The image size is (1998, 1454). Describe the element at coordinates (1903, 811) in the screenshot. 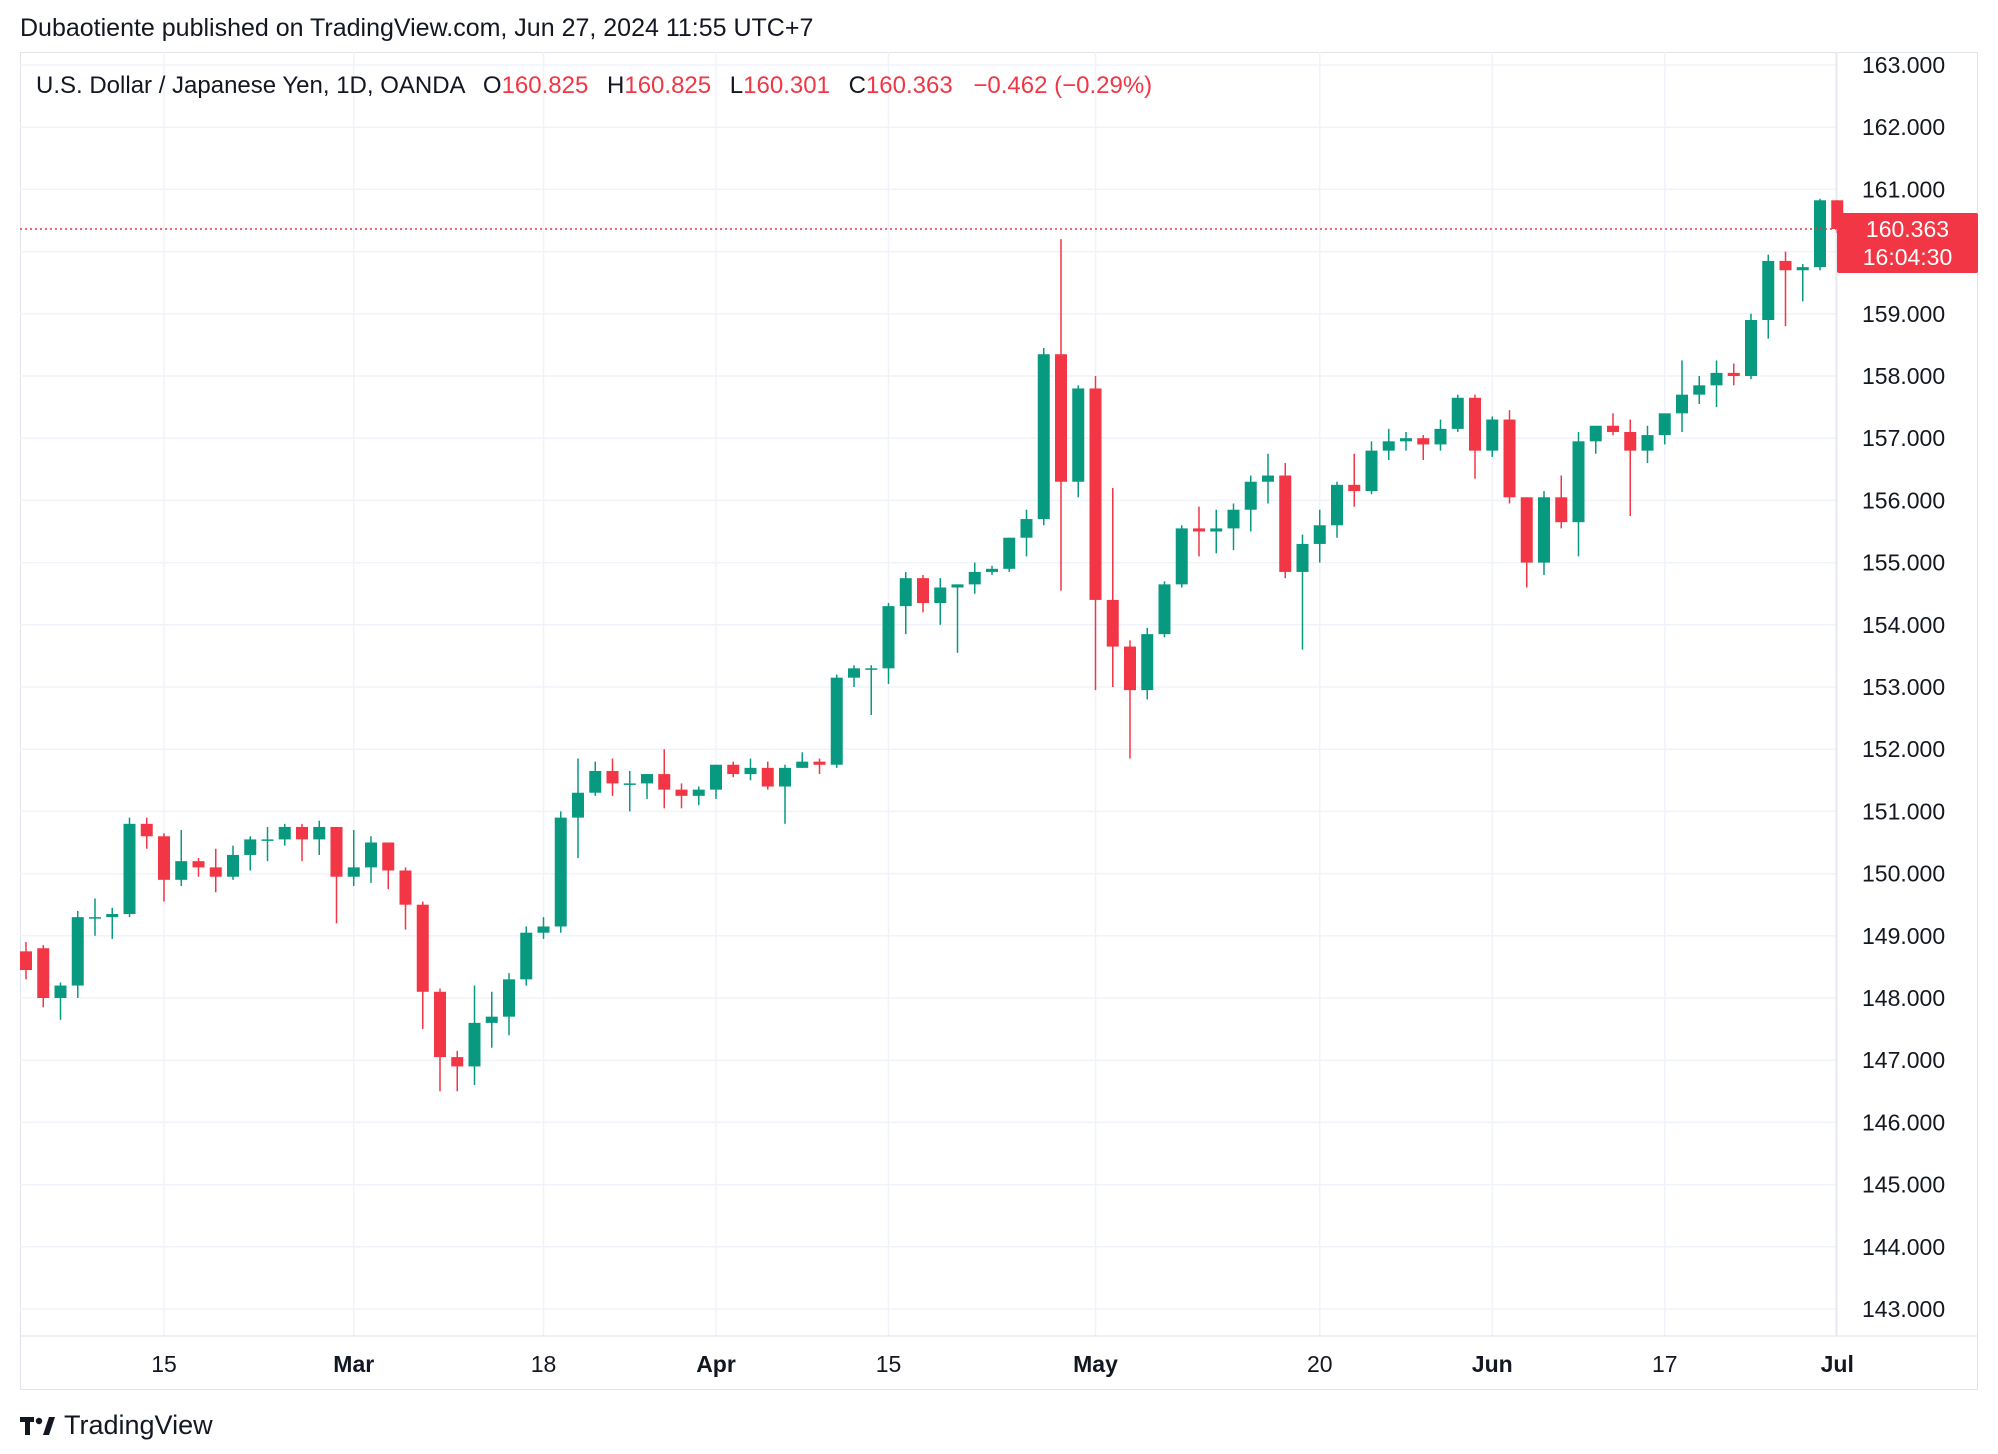

I see `price-tick-label: 151.000` at that location.